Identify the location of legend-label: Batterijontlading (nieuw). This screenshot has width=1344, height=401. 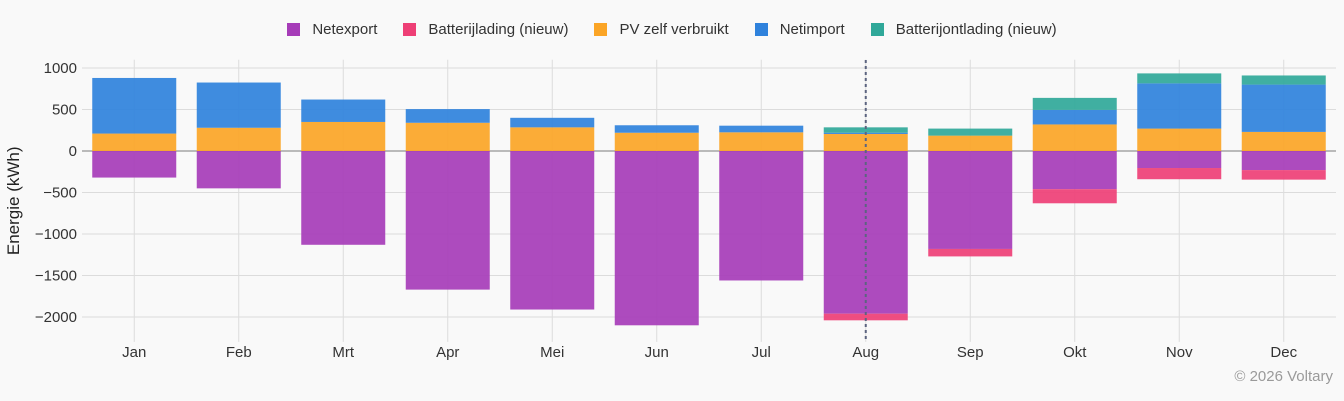
(976, 29).